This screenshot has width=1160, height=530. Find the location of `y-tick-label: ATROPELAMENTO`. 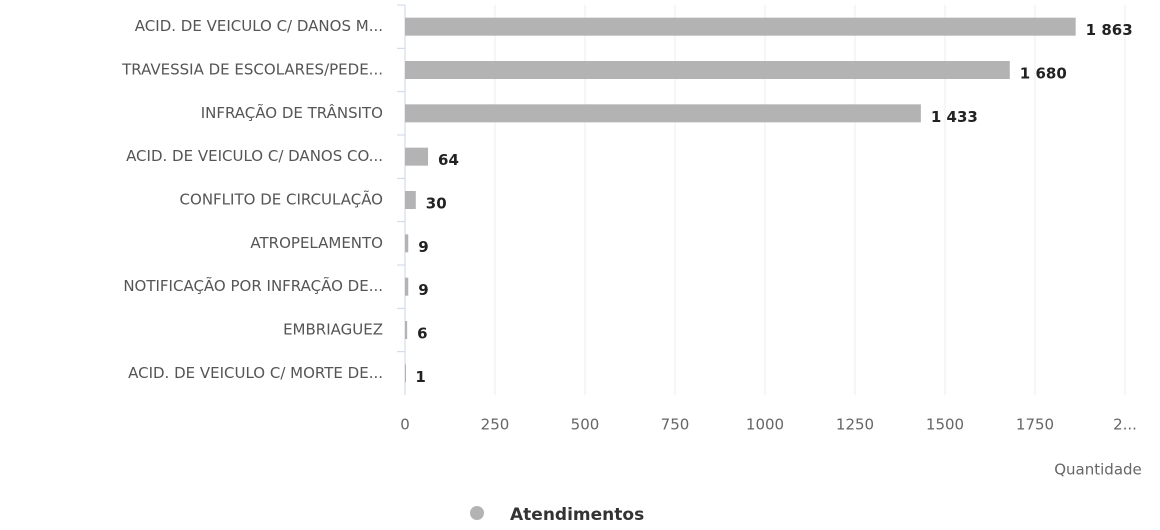

y-tick-label: ATROPELAMENTO is located at coordinates (316, 243).